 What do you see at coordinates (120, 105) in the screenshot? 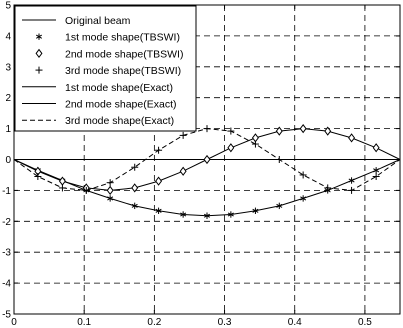
I see `legend-label-6: 2nd mode shape(Exact)` at bounding box center [120, 105].